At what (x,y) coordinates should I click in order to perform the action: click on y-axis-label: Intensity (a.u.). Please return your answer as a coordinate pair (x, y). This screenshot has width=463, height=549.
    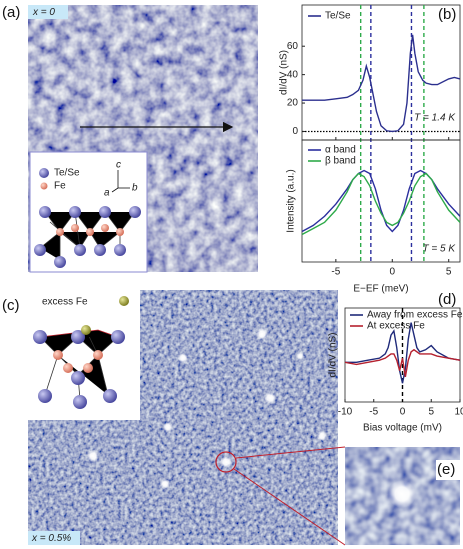
    Looking at the image, I should click on (291, 200).